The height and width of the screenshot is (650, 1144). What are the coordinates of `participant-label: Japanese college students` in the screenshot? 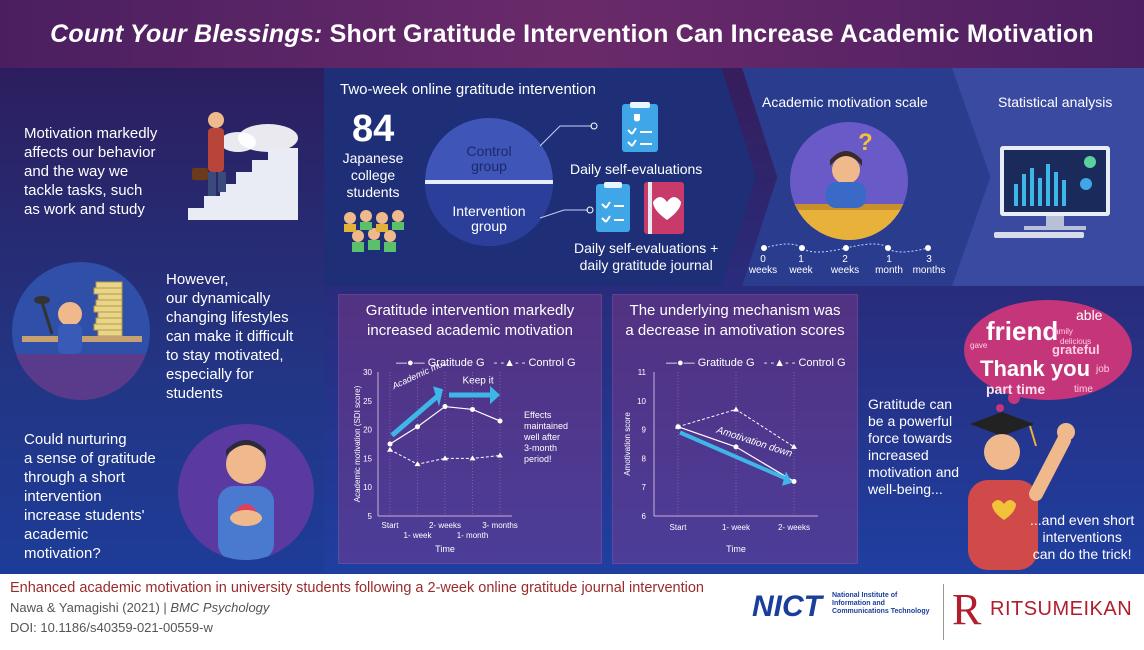 It's located at (373, 175).